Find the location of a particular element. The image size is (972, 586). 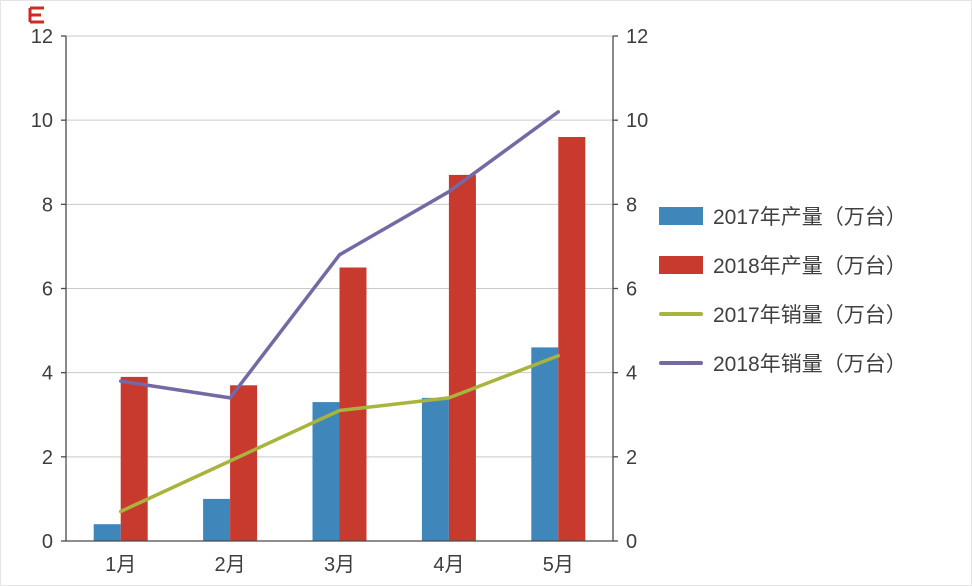

svg-text: 3月 is located at coordinates (339, 565).